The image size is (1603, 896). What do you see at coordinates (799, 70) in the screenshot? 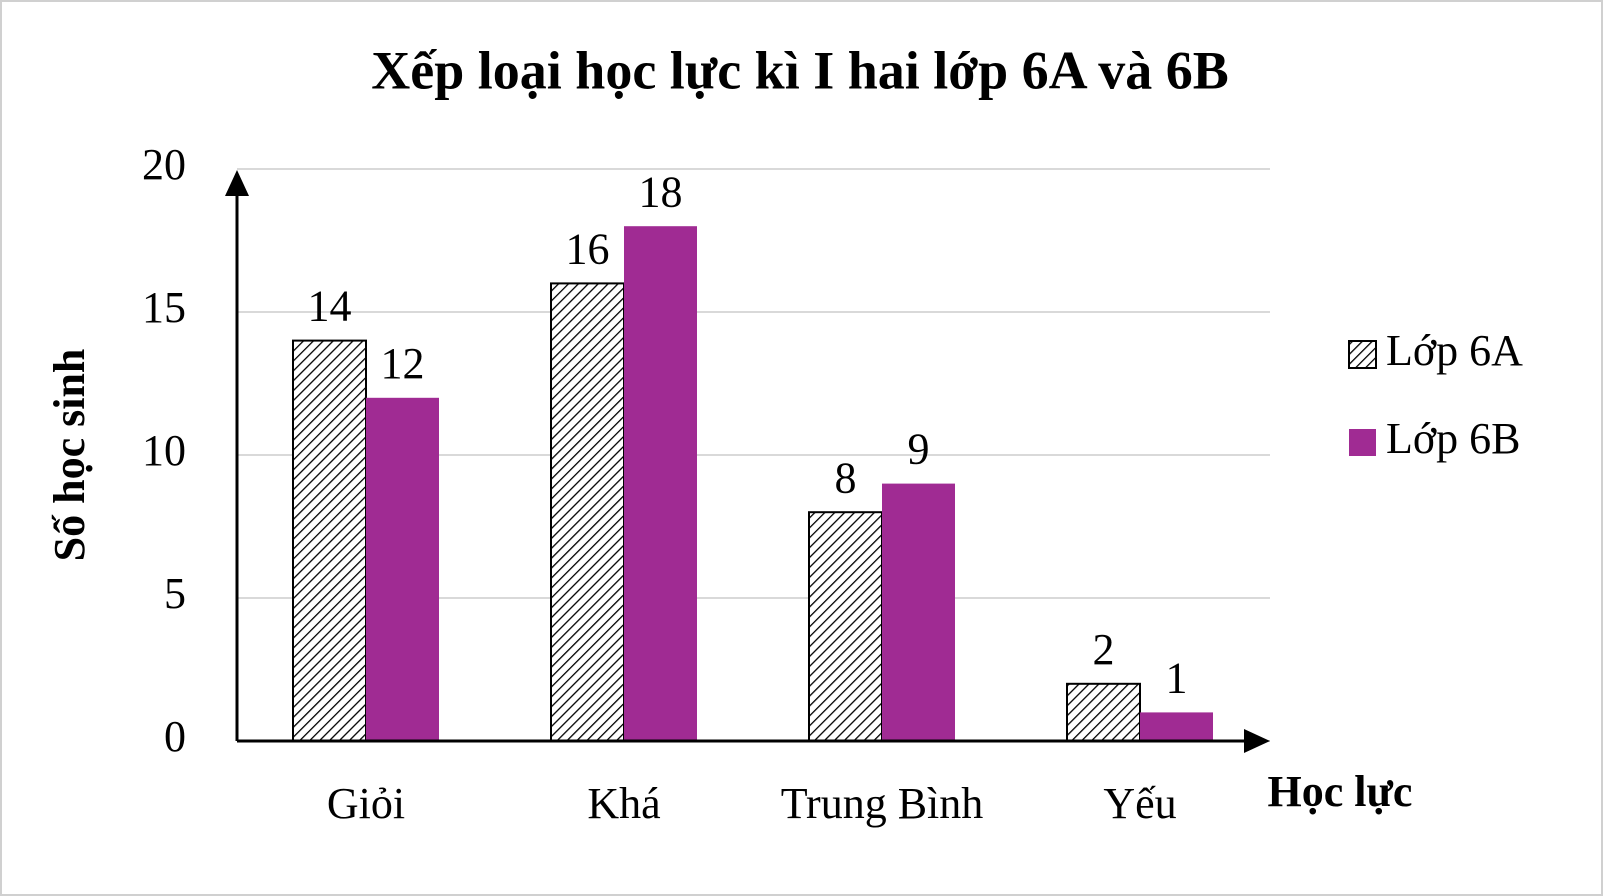
I see `chart-title: Xếp loại học lực kì I hai lớp 6A và 6B` at bounding box center [799, 70].